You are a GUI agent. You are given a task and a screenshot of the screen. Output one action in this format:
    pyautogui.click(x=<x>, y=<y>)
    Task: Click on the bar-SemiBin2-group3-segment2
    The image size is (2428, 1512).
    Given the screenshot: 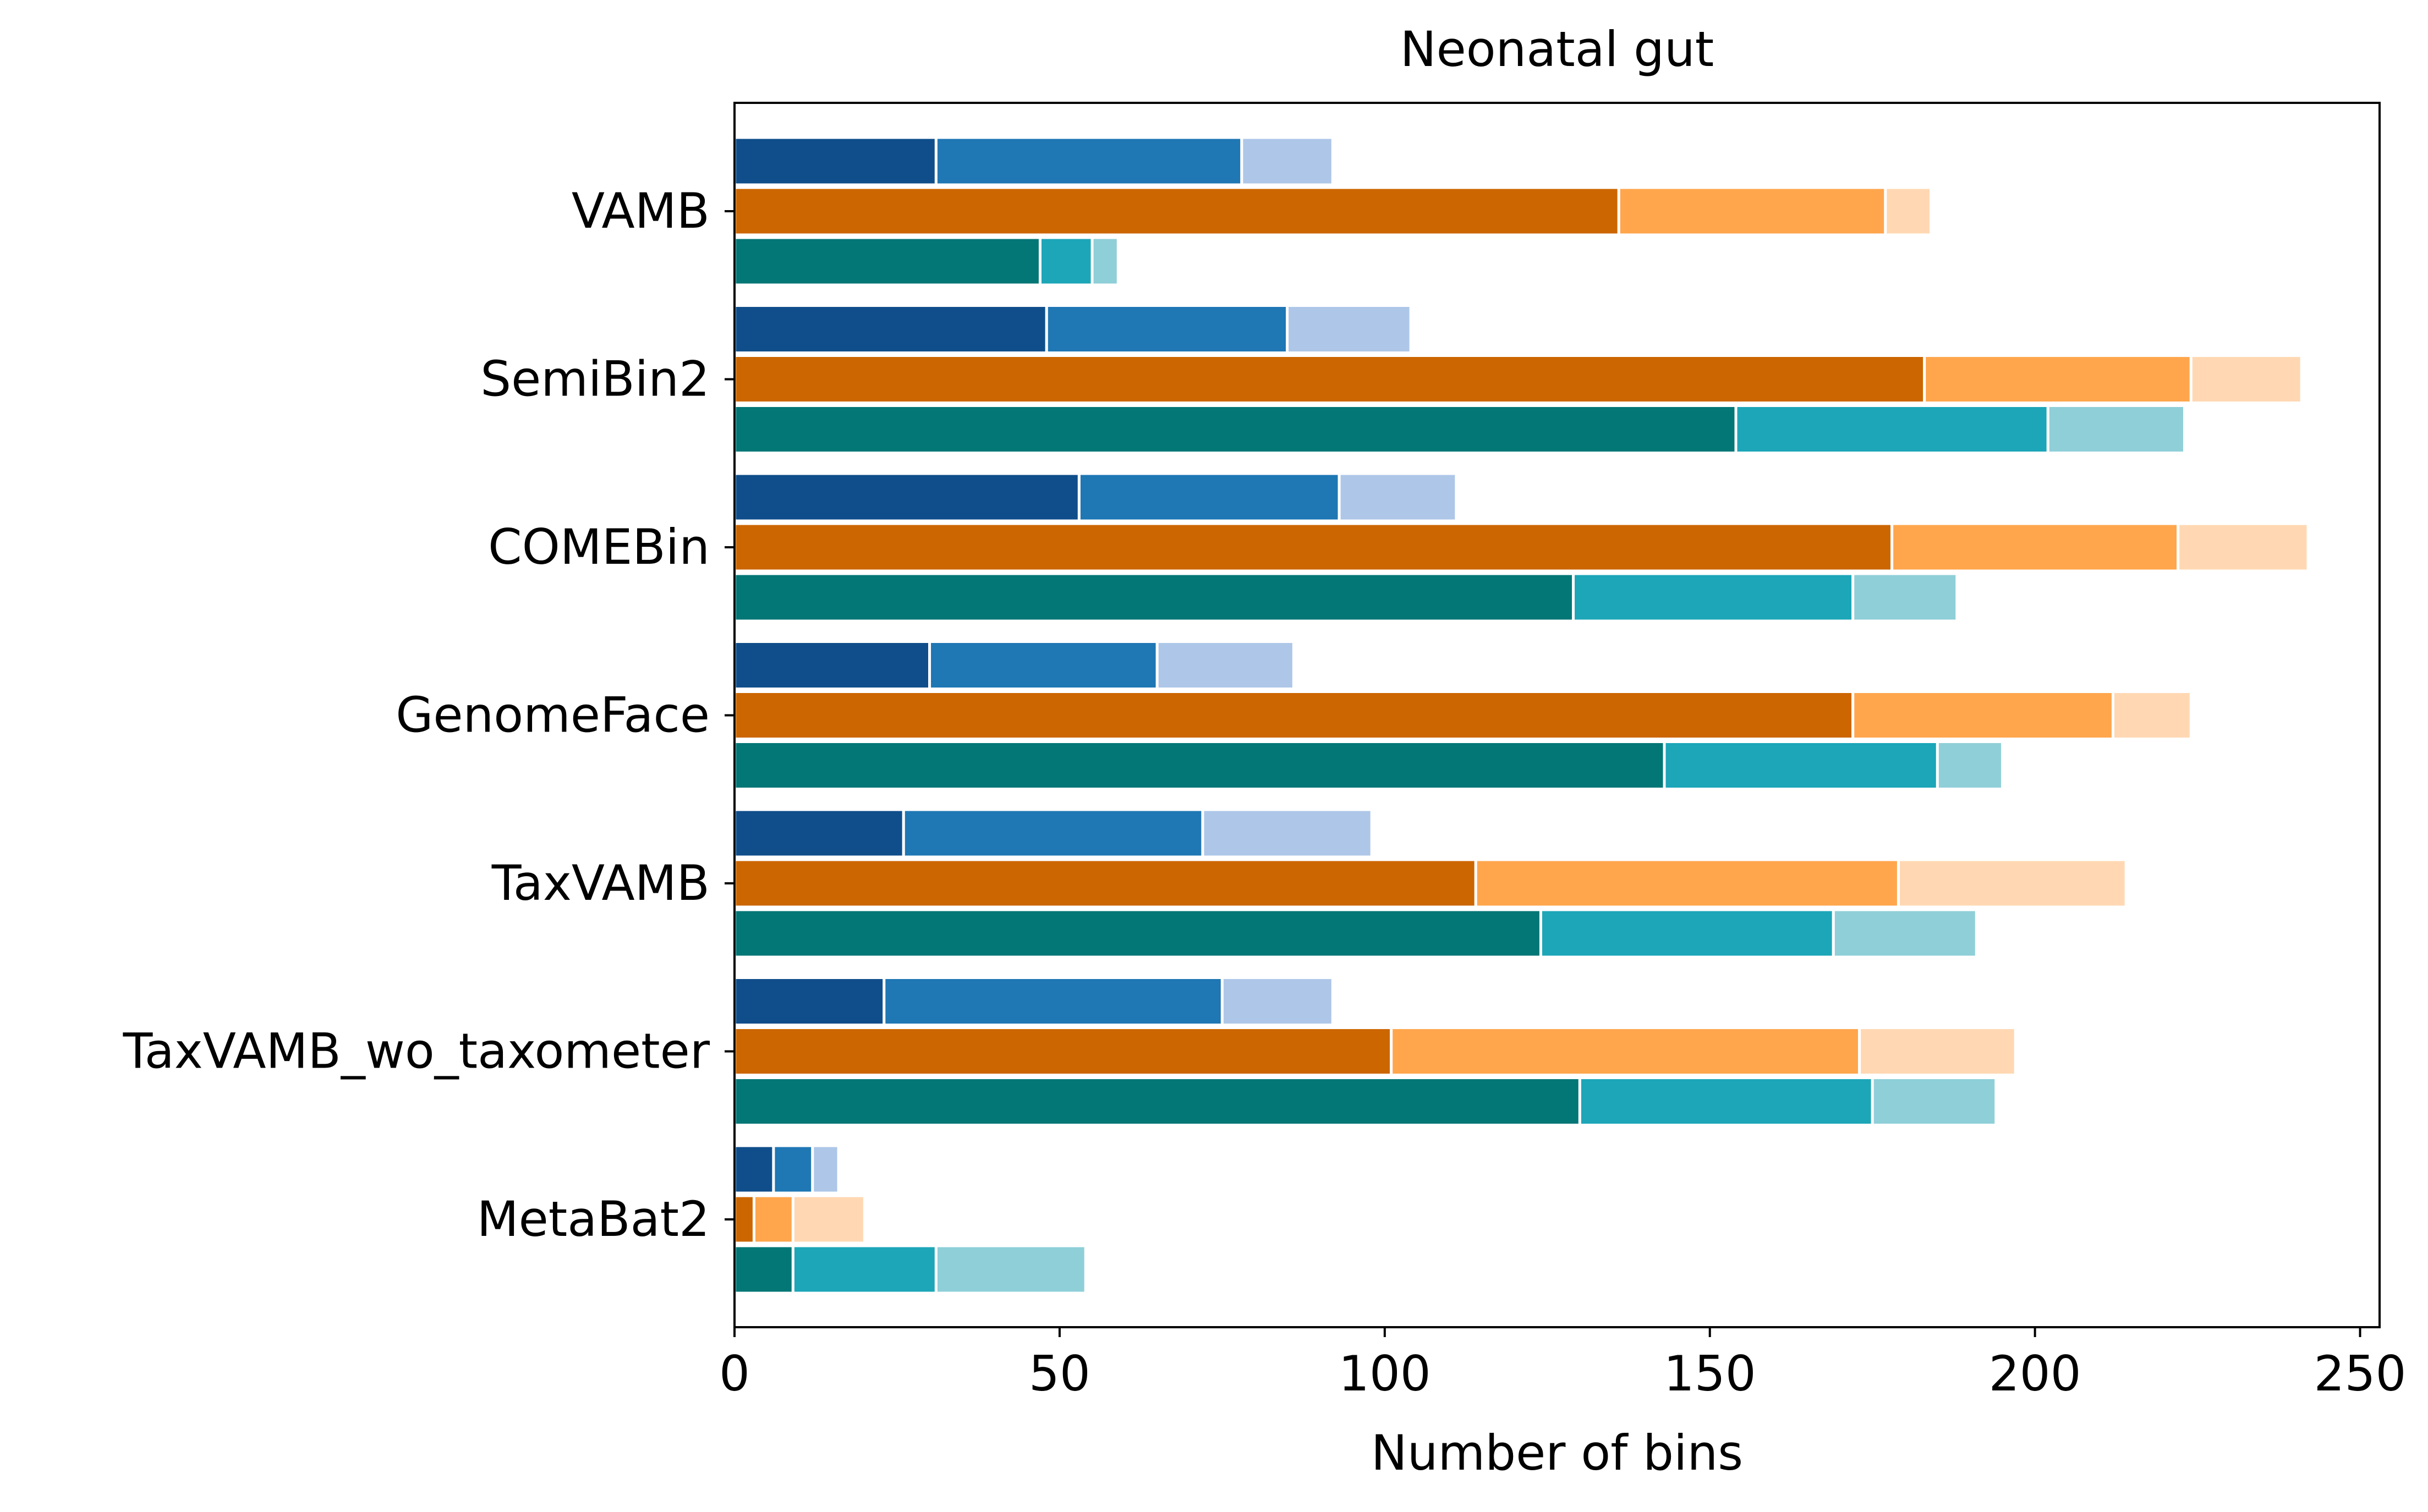 What is the action you would take?
    pyautogui.click(x=1891, y=429)
    